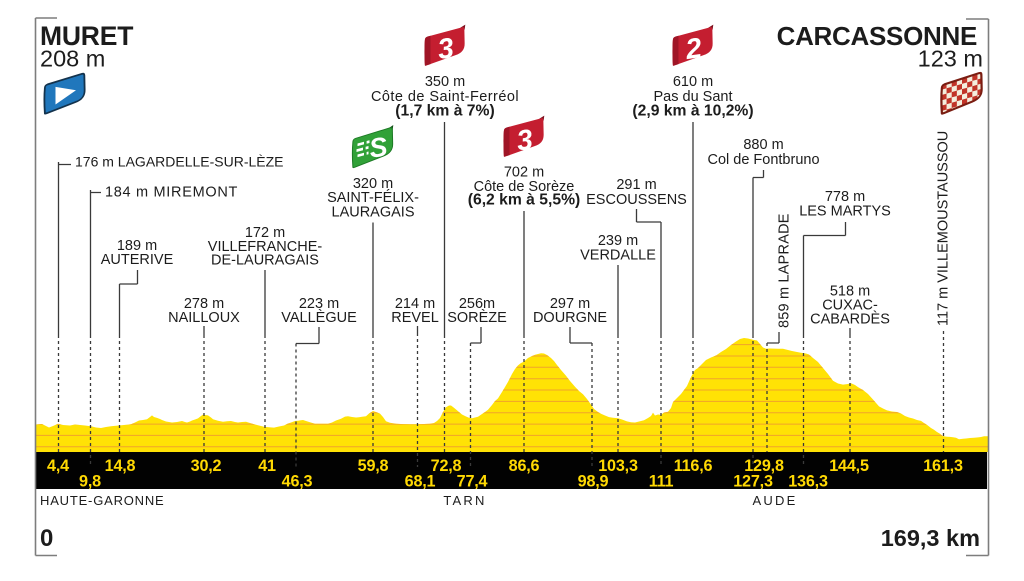 The width and height of the screenshot is (1024, 581). What do you see at coordinates (265, 233) in the screenshot?
I see `svg-text: 172 m` at bounding box center [265, 233].